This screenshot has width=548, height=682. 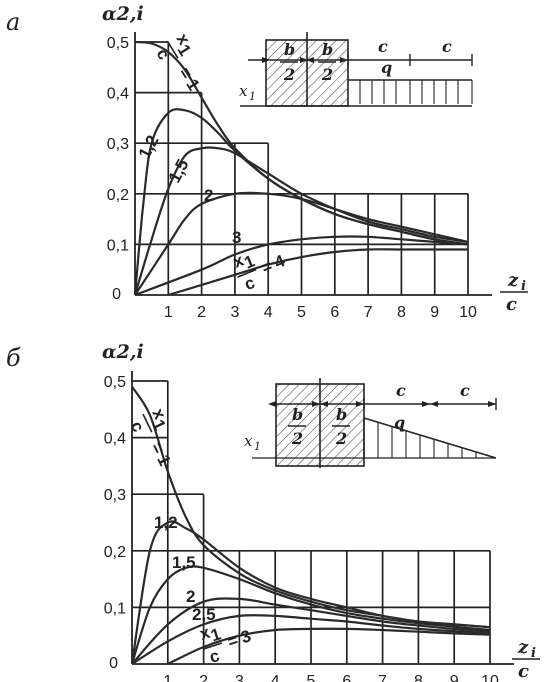 I want to click on curve-label-a-3: 3, so click(x=236, y=237).